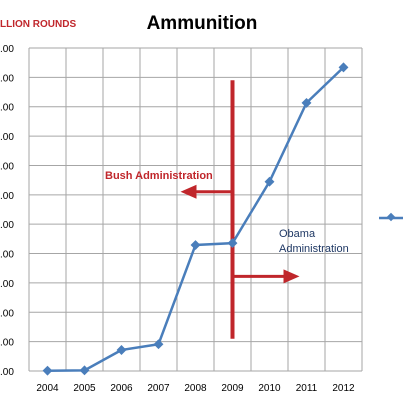 The image size is (403, 403). What do you see at coordinates (307, 388) in the screenshot?
I see `x-tick-label: 2011` at bounding box center [307, 388].